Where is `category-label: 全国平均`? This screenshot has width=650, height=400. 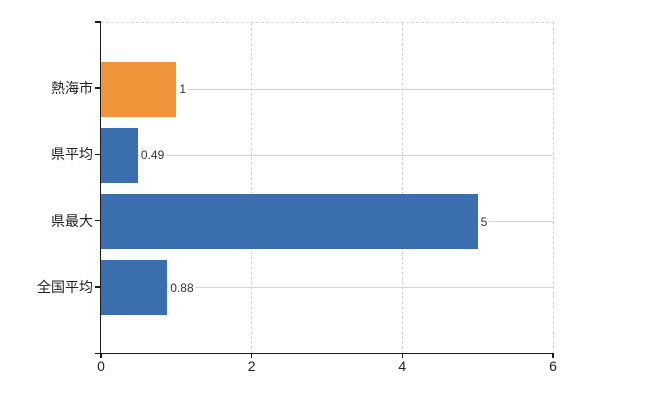 category-label: 全国平均 is located at coordinates (65, 286).